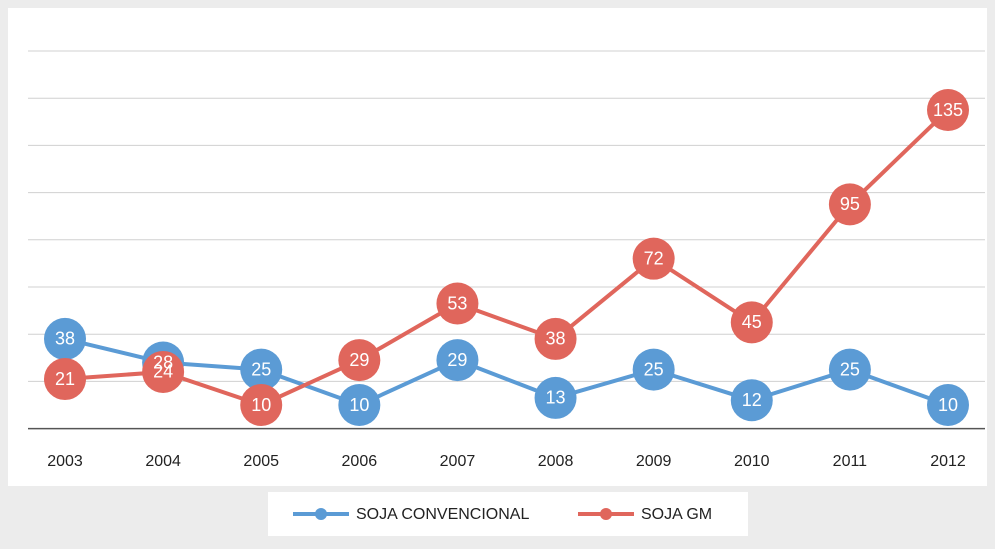  I want to click on x-tick-label: 2012, so click(948, 461).